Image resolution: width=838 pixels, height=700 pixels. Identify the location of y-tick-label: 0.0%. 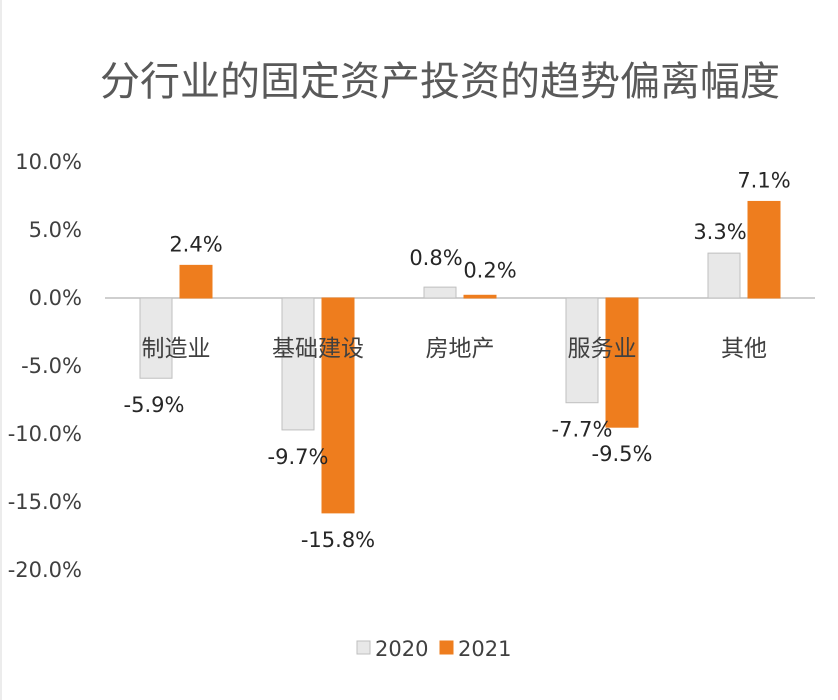
(55, 298).